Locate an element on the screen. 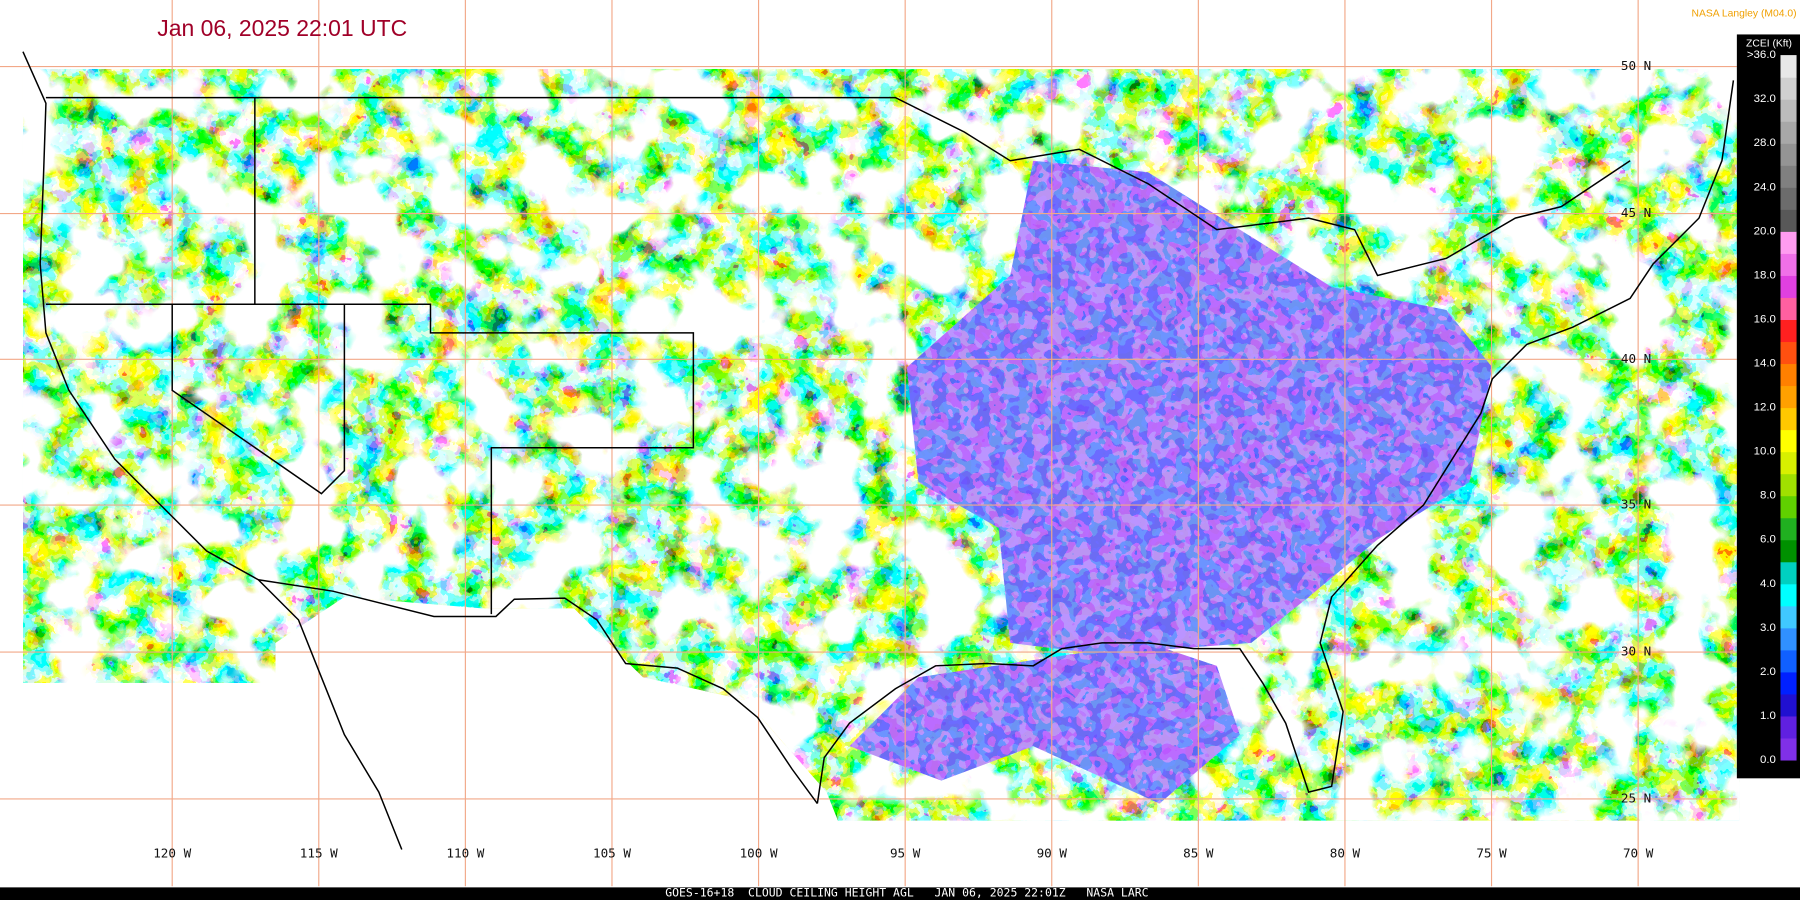 This screenshot has width=1800, height=900. legend-label: 20.0 is located at coordinates (1765, 231).